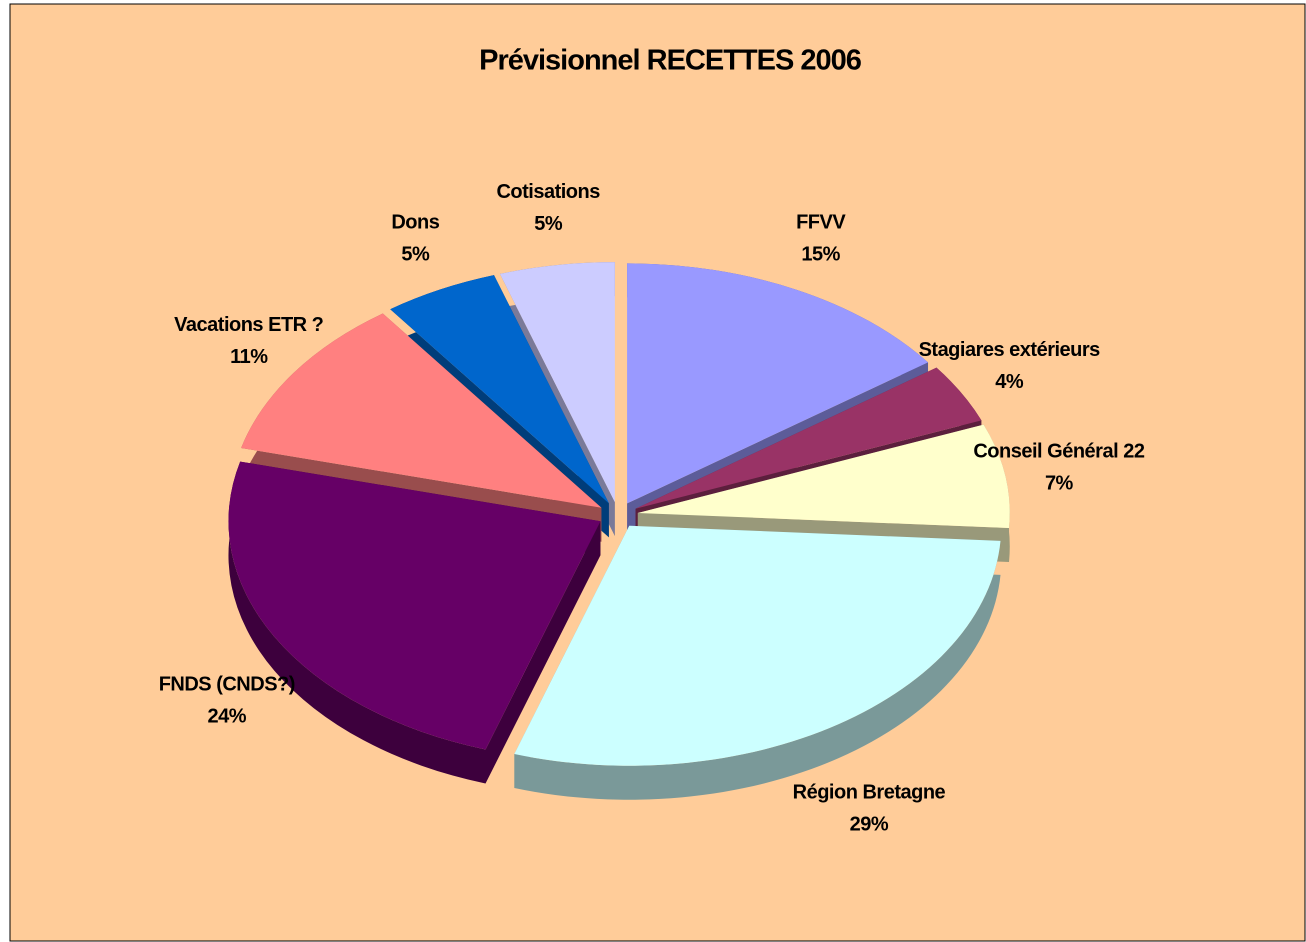 Image resolution: width=1306 pixels, height=942 pixels. Describe the element at coordinates (869, 824) in the screenshot. I see `slice-value-label: 29%` at that location.